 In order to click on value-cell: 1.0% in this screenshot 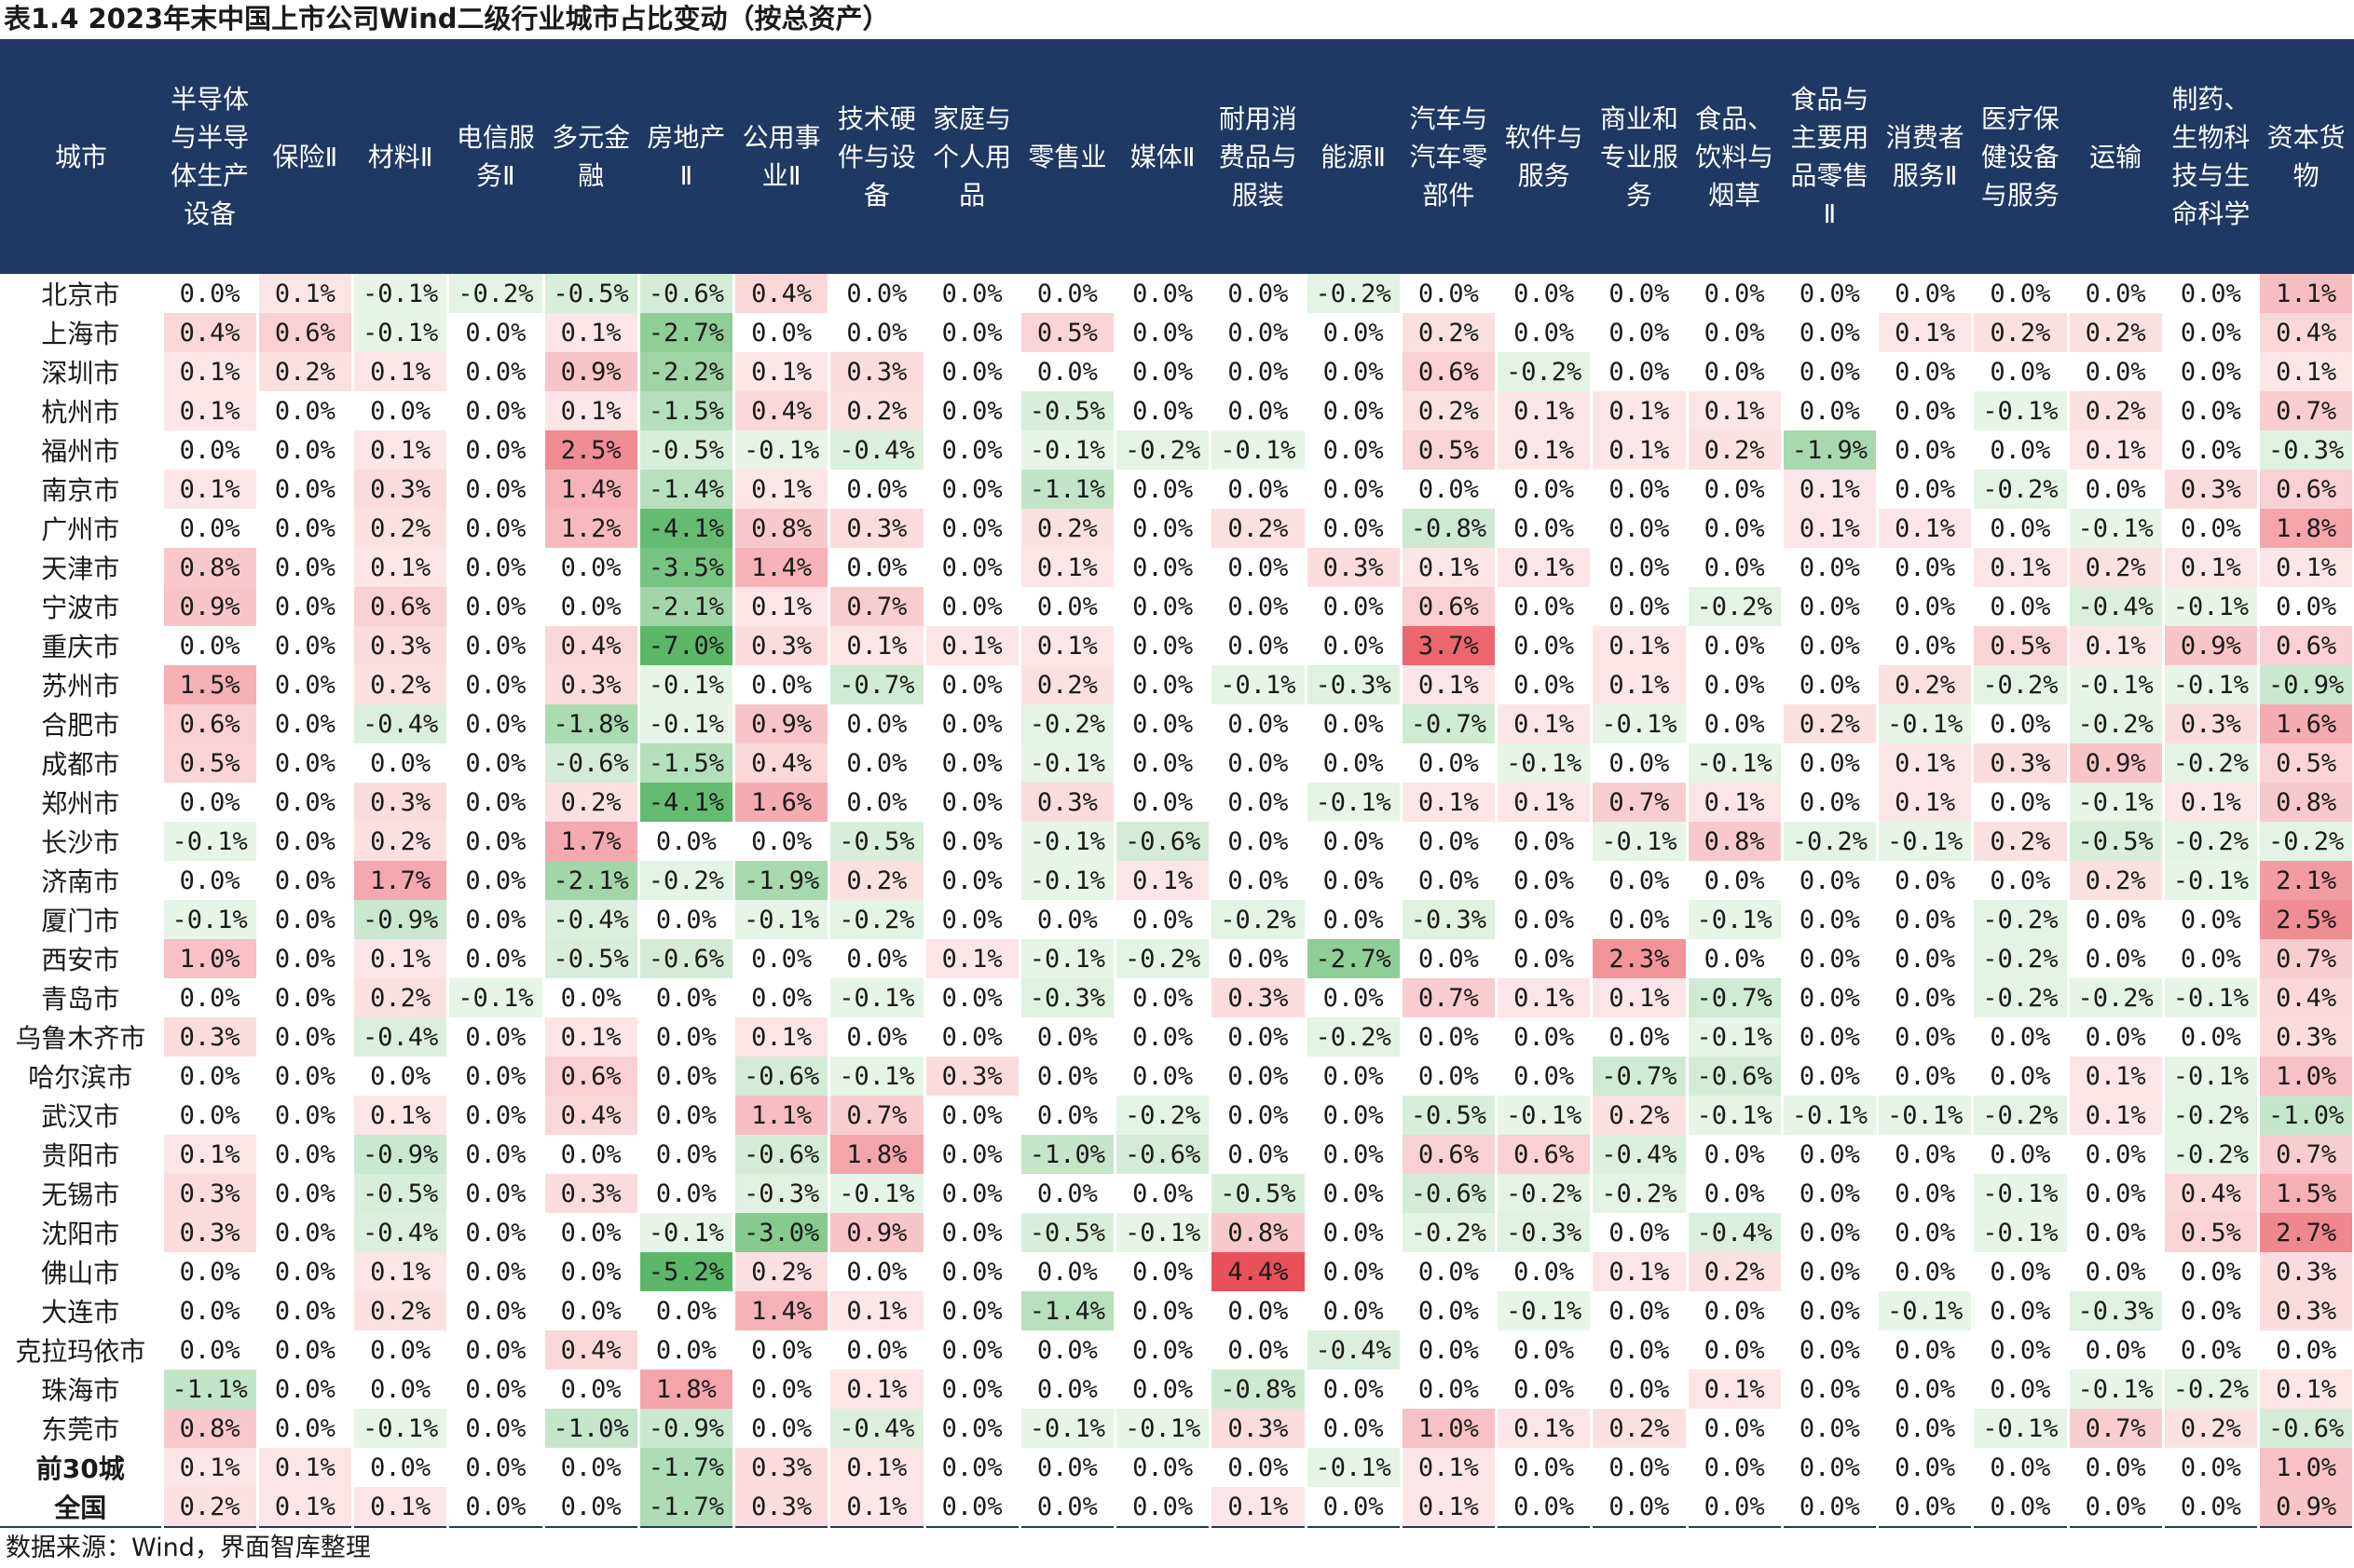, I will do `click(1450, 1428)`.